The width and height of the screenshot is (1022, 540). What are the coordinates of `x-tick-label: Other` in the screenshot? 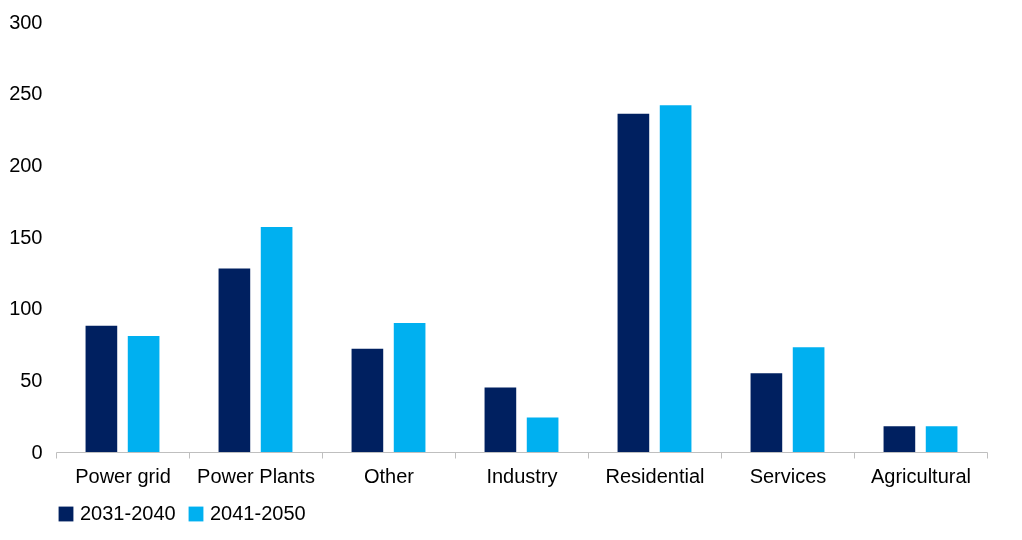 It's located at (389, 475).